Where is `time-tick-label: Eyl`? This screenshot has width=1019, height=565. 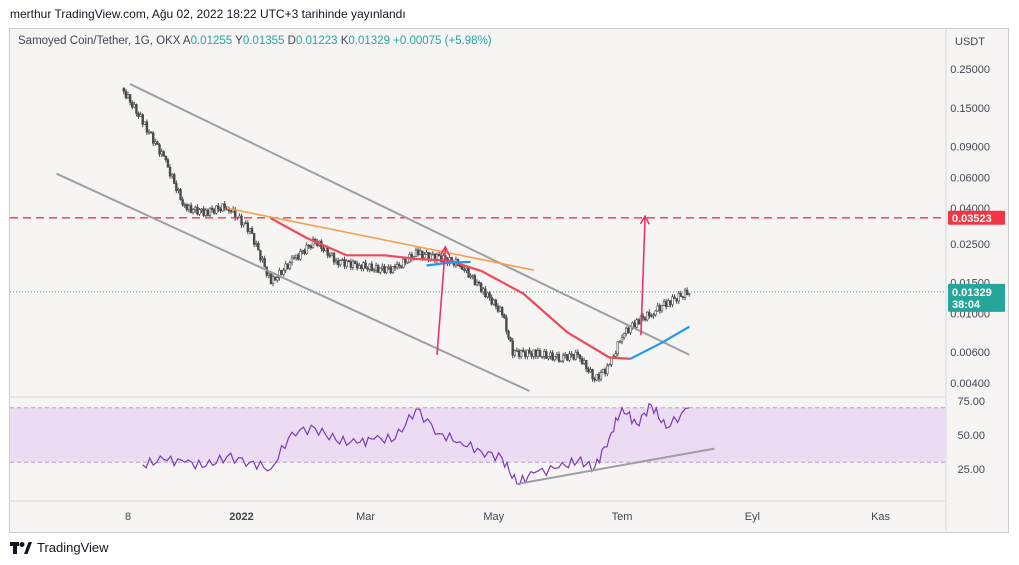 time-tick-label: Eyl is located at coordinates (752, 517).